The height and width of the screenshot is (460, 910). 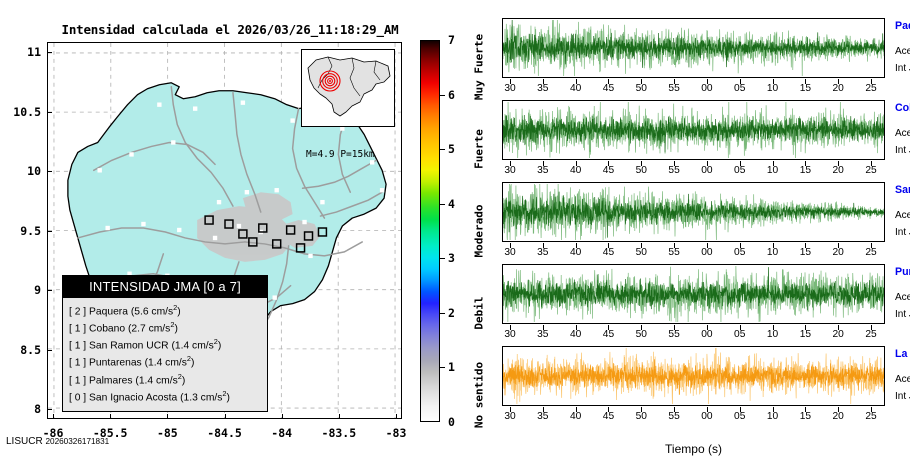 I want to click on colorbar-tick-label: 3, so click(x=451, y=258).